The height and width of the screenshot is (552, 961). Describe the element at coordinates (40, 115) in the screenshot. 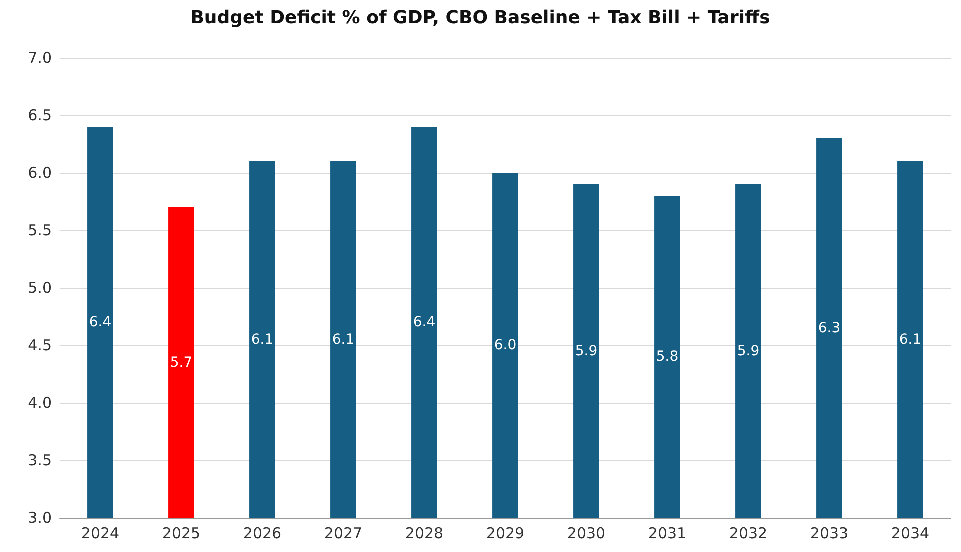

I see `y-tick-label: 6.5` at that location.